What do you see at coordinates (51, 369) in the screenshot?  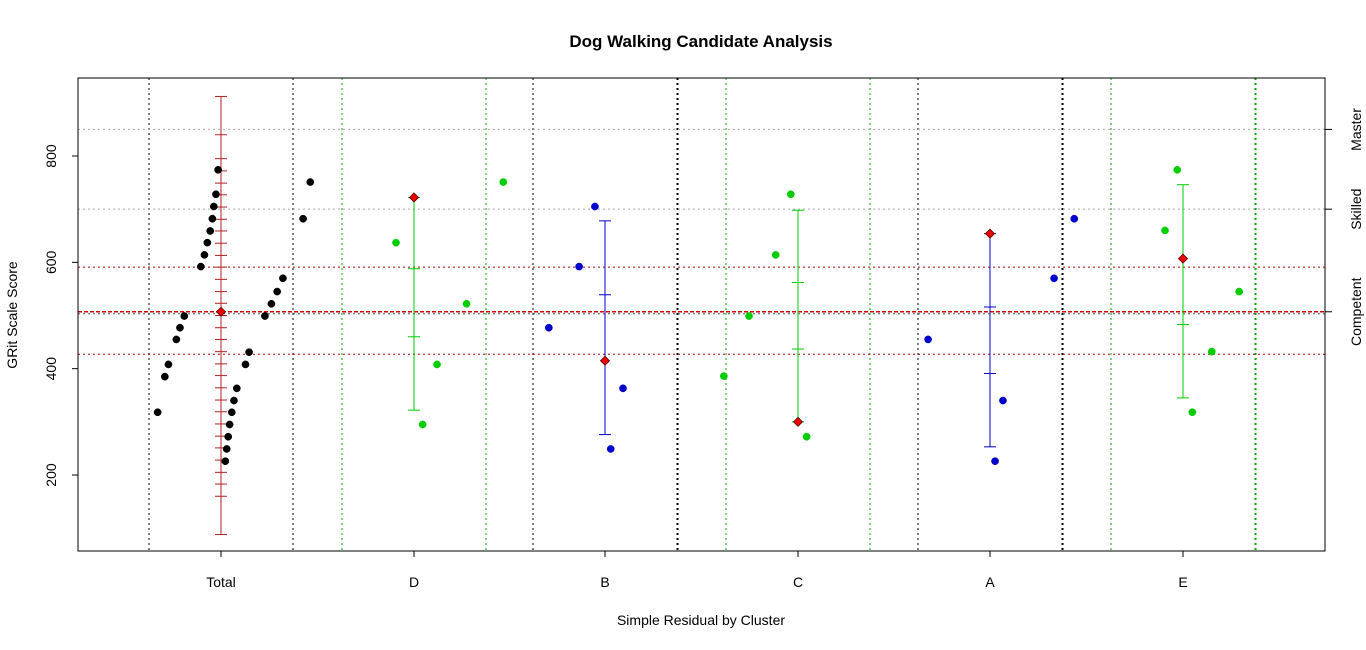 I see `y-tick-label-400: 400` at bounding box center [51, 369].